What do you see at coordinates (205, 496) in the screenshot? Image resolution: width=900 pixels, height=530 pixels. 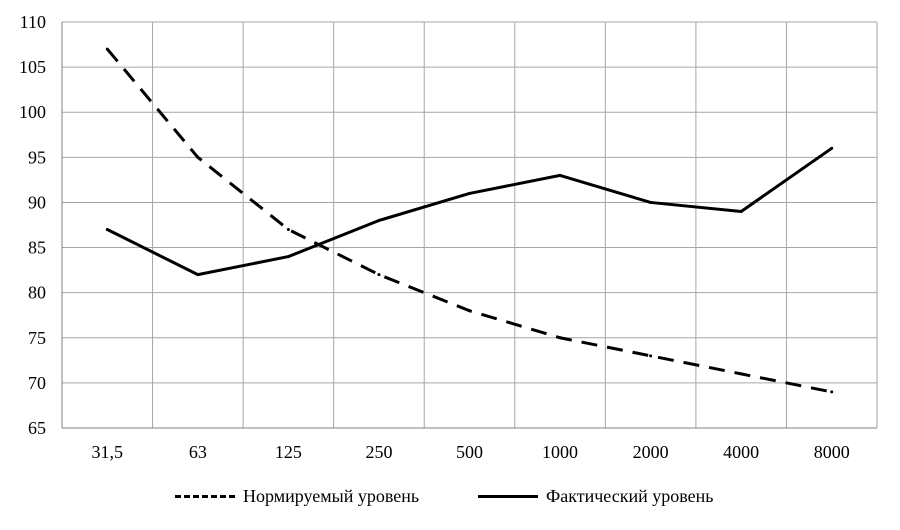 I see `legend-swatch-dashed` at bounding box center [205, 496].